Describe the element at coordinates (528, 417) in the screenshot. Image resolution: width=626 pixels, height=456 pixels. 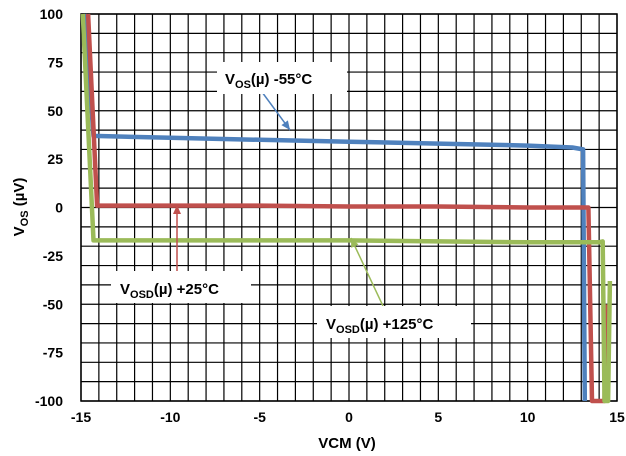
I see `x-tick-label: 10` at that location.